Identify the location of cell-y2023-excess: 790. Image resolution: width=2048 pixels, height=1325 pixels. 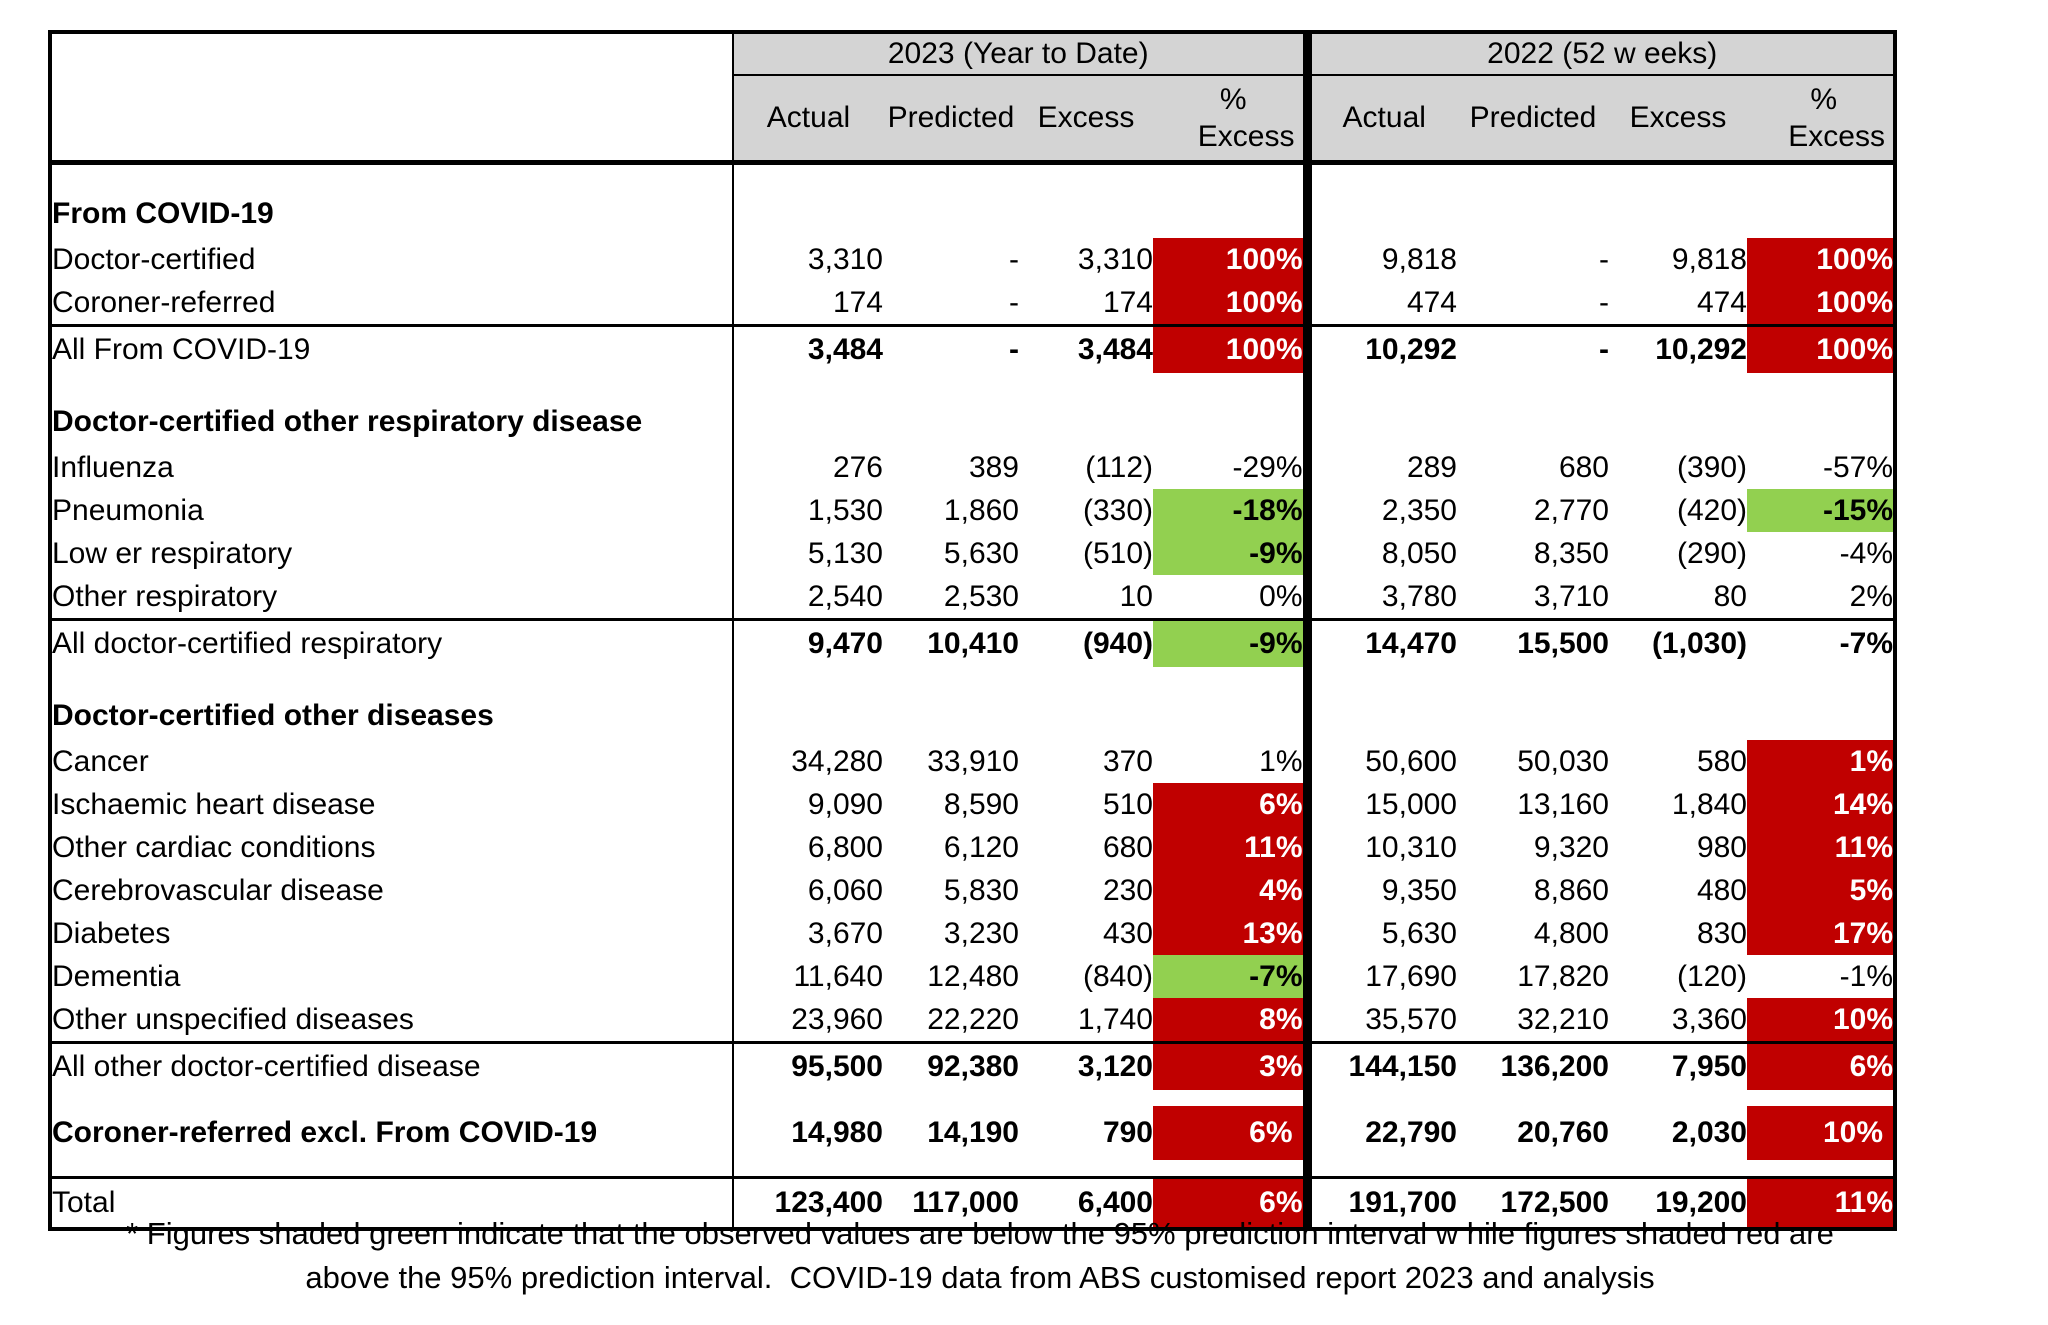
(1127, 1132).